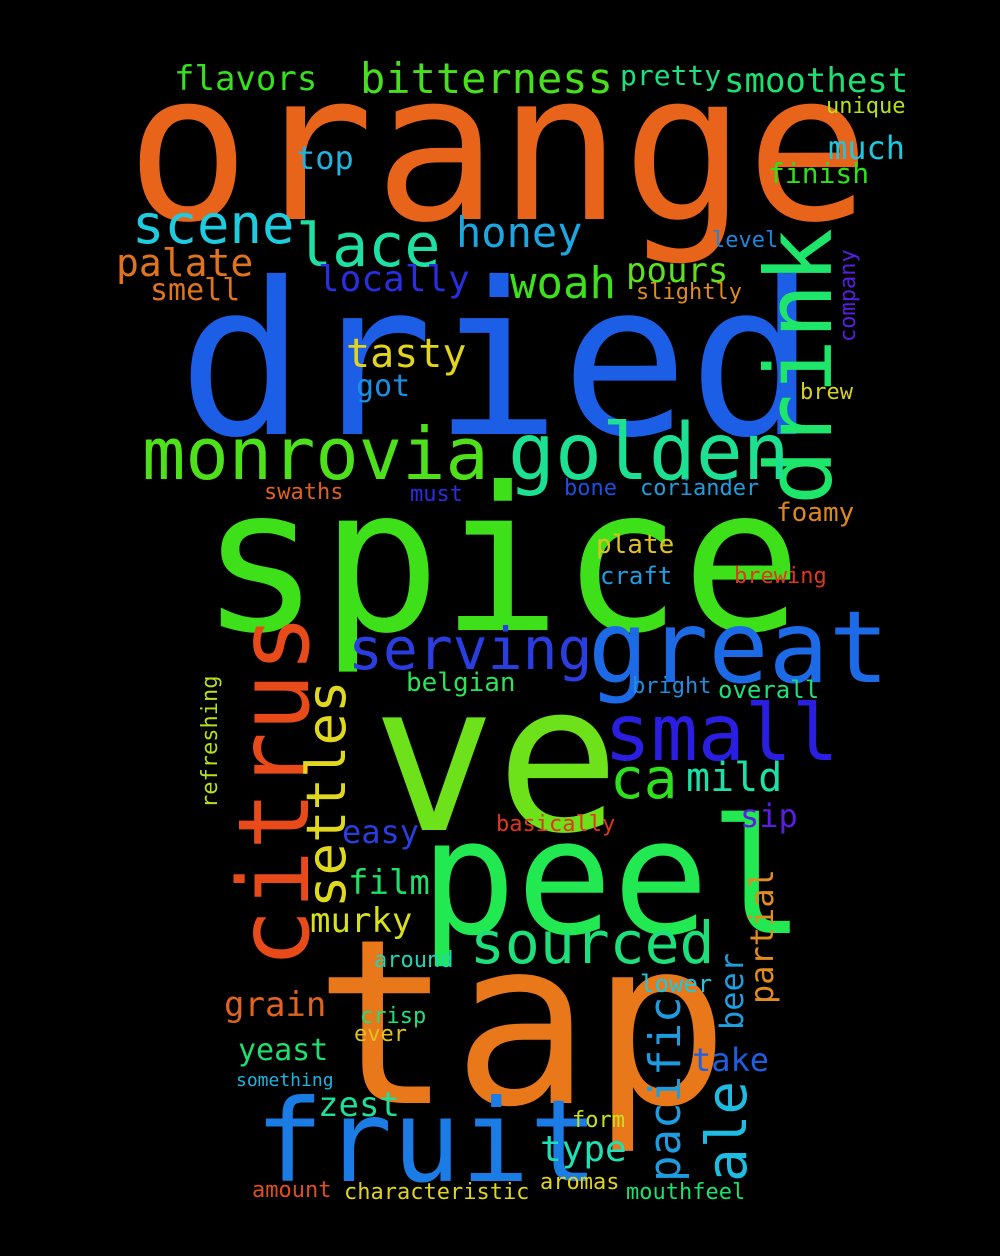  What do you see at coordinates (819, 173) in the screenshot?
I see `word-finish: finish` at bounding box center [819, 173].